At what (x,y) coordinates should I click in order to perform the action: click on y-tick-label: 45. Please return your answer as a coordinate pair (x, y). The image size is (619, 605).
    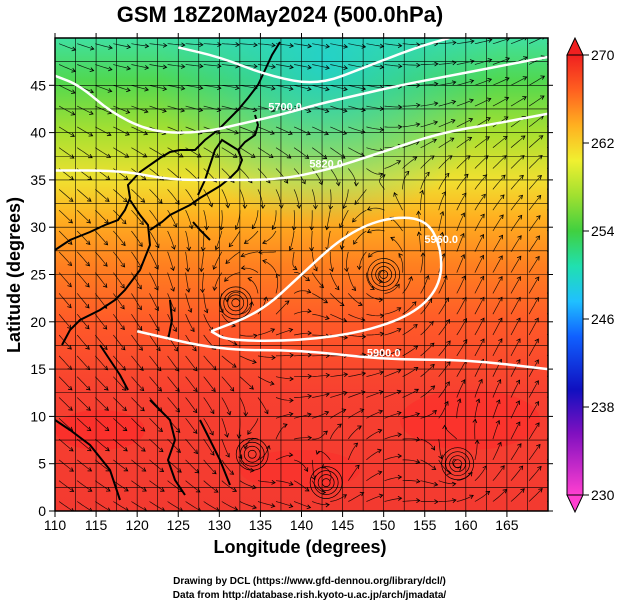
    Looking at the image, I should click on (38, 85).